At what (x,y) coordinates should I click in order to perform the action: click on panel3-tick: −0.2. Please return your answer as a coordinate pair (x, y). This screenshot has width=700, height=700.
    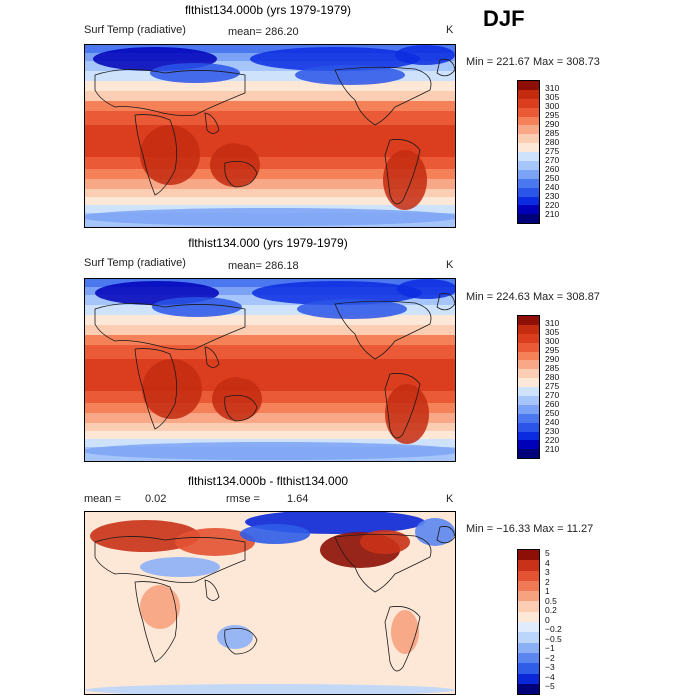
    Looking at the image, I should click on (553, 629).